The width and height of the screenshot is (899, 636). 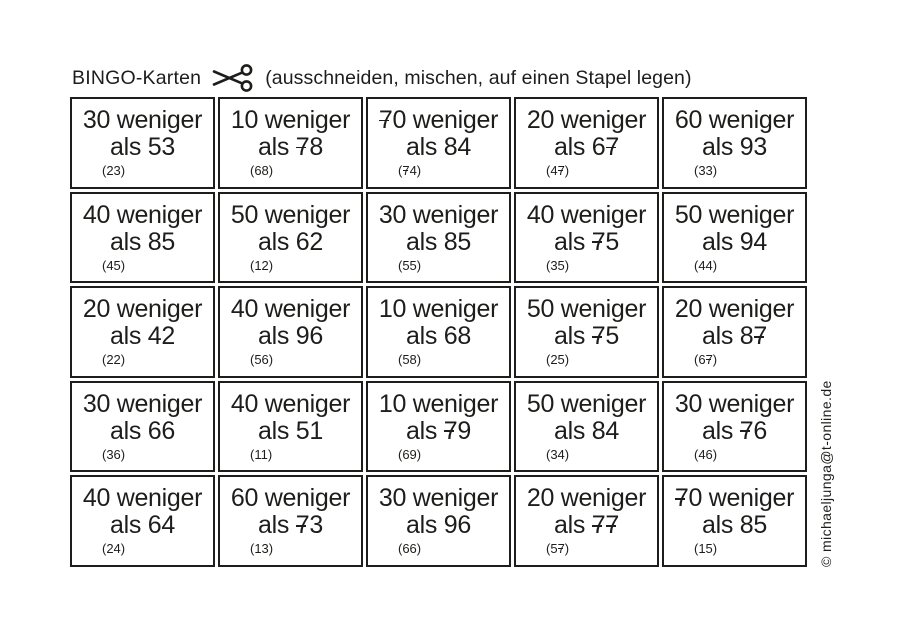 I want to click on card-task: 70 weniger als 84, so click(x=438, y=134).